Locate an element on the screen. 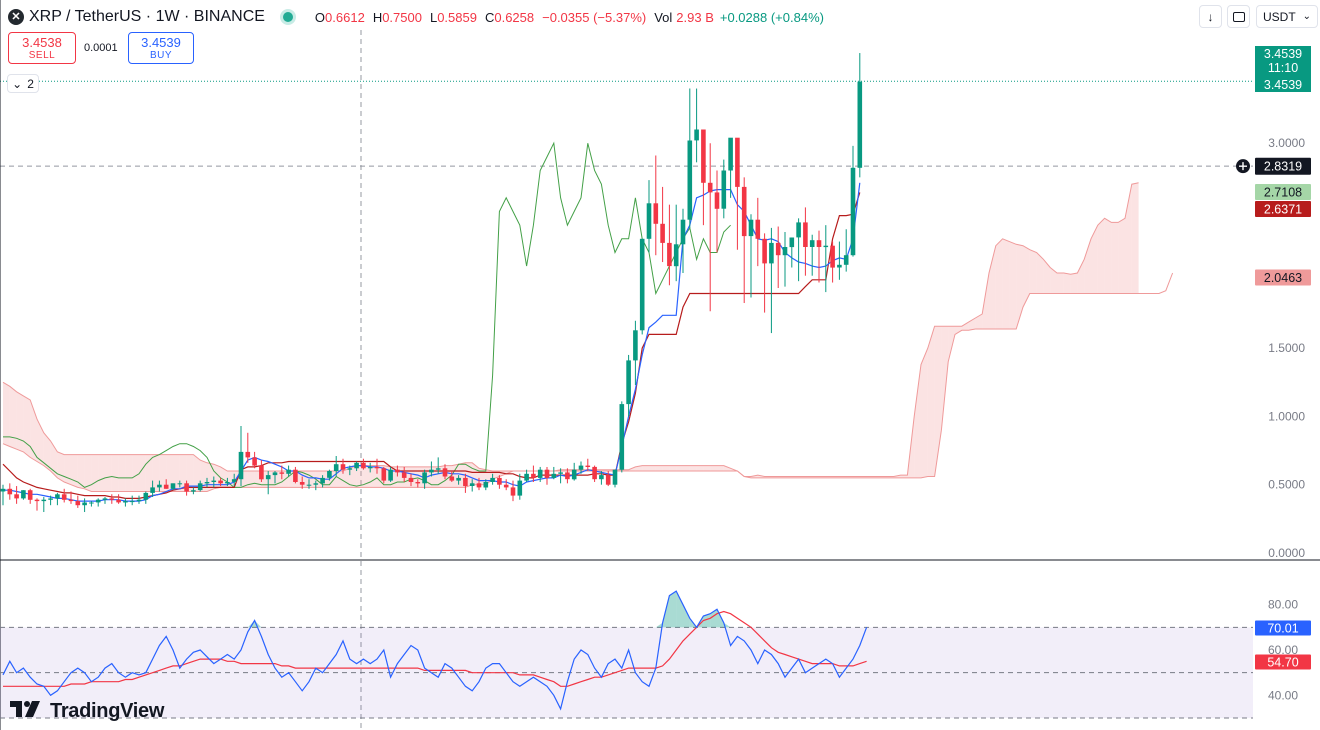 The image size is (1320, 730). base-price-label-box is located at coordinates (1283, 209).